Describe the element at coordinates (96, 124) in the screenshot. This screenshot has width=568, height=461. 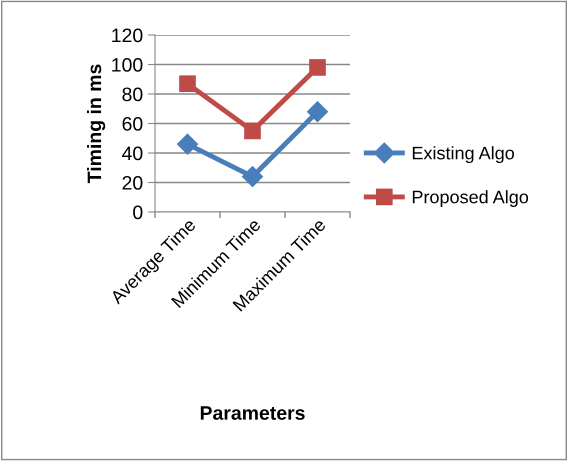
I see `y-axis-title: Timing in ms` at that location.